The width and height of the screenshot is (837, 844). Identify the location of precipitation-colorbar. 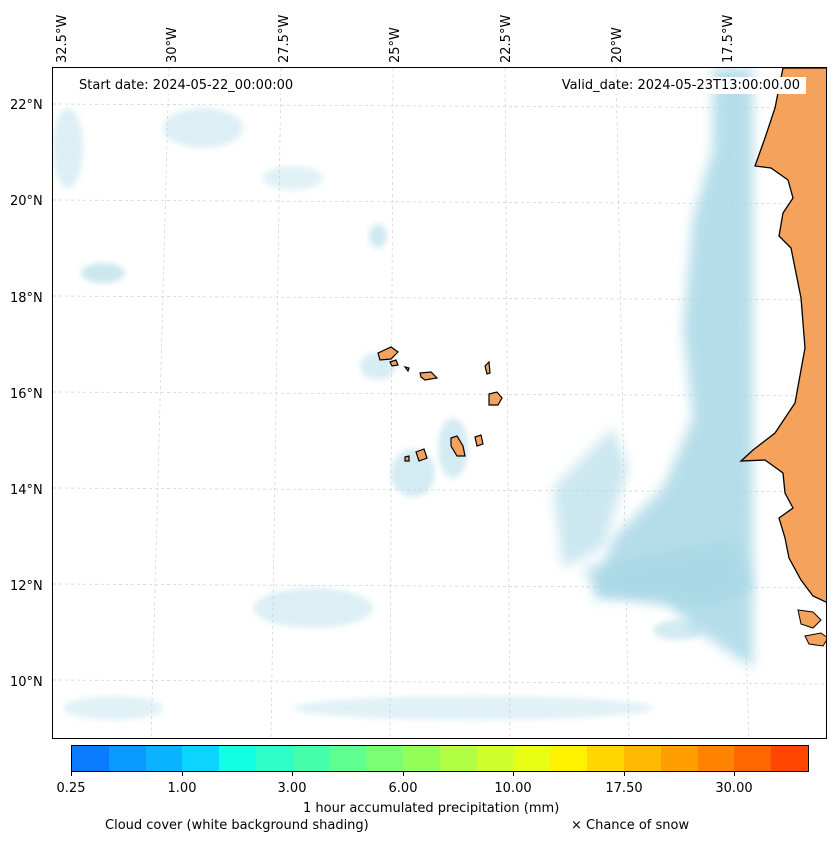
(440, 758).